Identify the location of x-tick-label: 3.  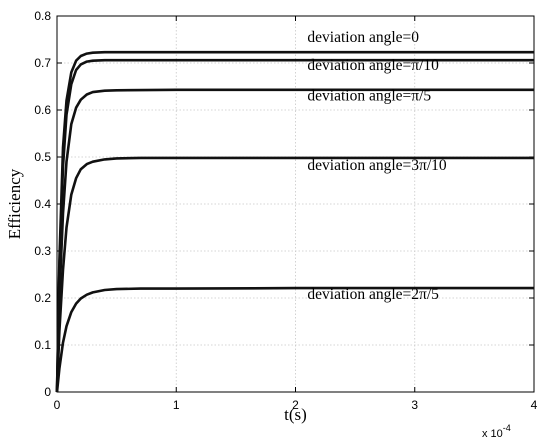
(414, 405).